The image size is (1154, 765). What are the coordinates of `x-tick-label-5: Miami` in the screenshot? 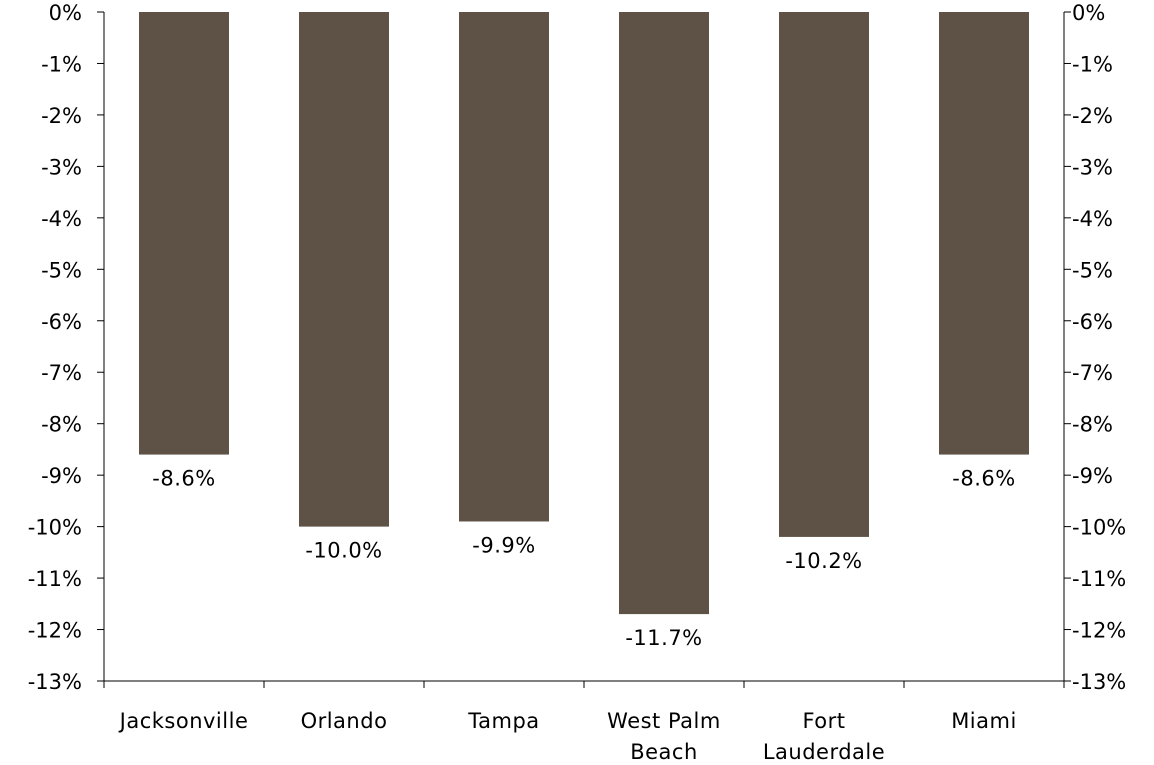 It's located at (984, 721).